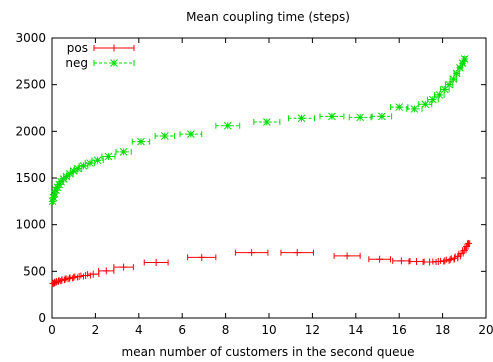 This screenshot has width=493, height=362. Describe the element at coordinates (399, 330) in the screenshot. I see `x-tick-label: 16` at that location.